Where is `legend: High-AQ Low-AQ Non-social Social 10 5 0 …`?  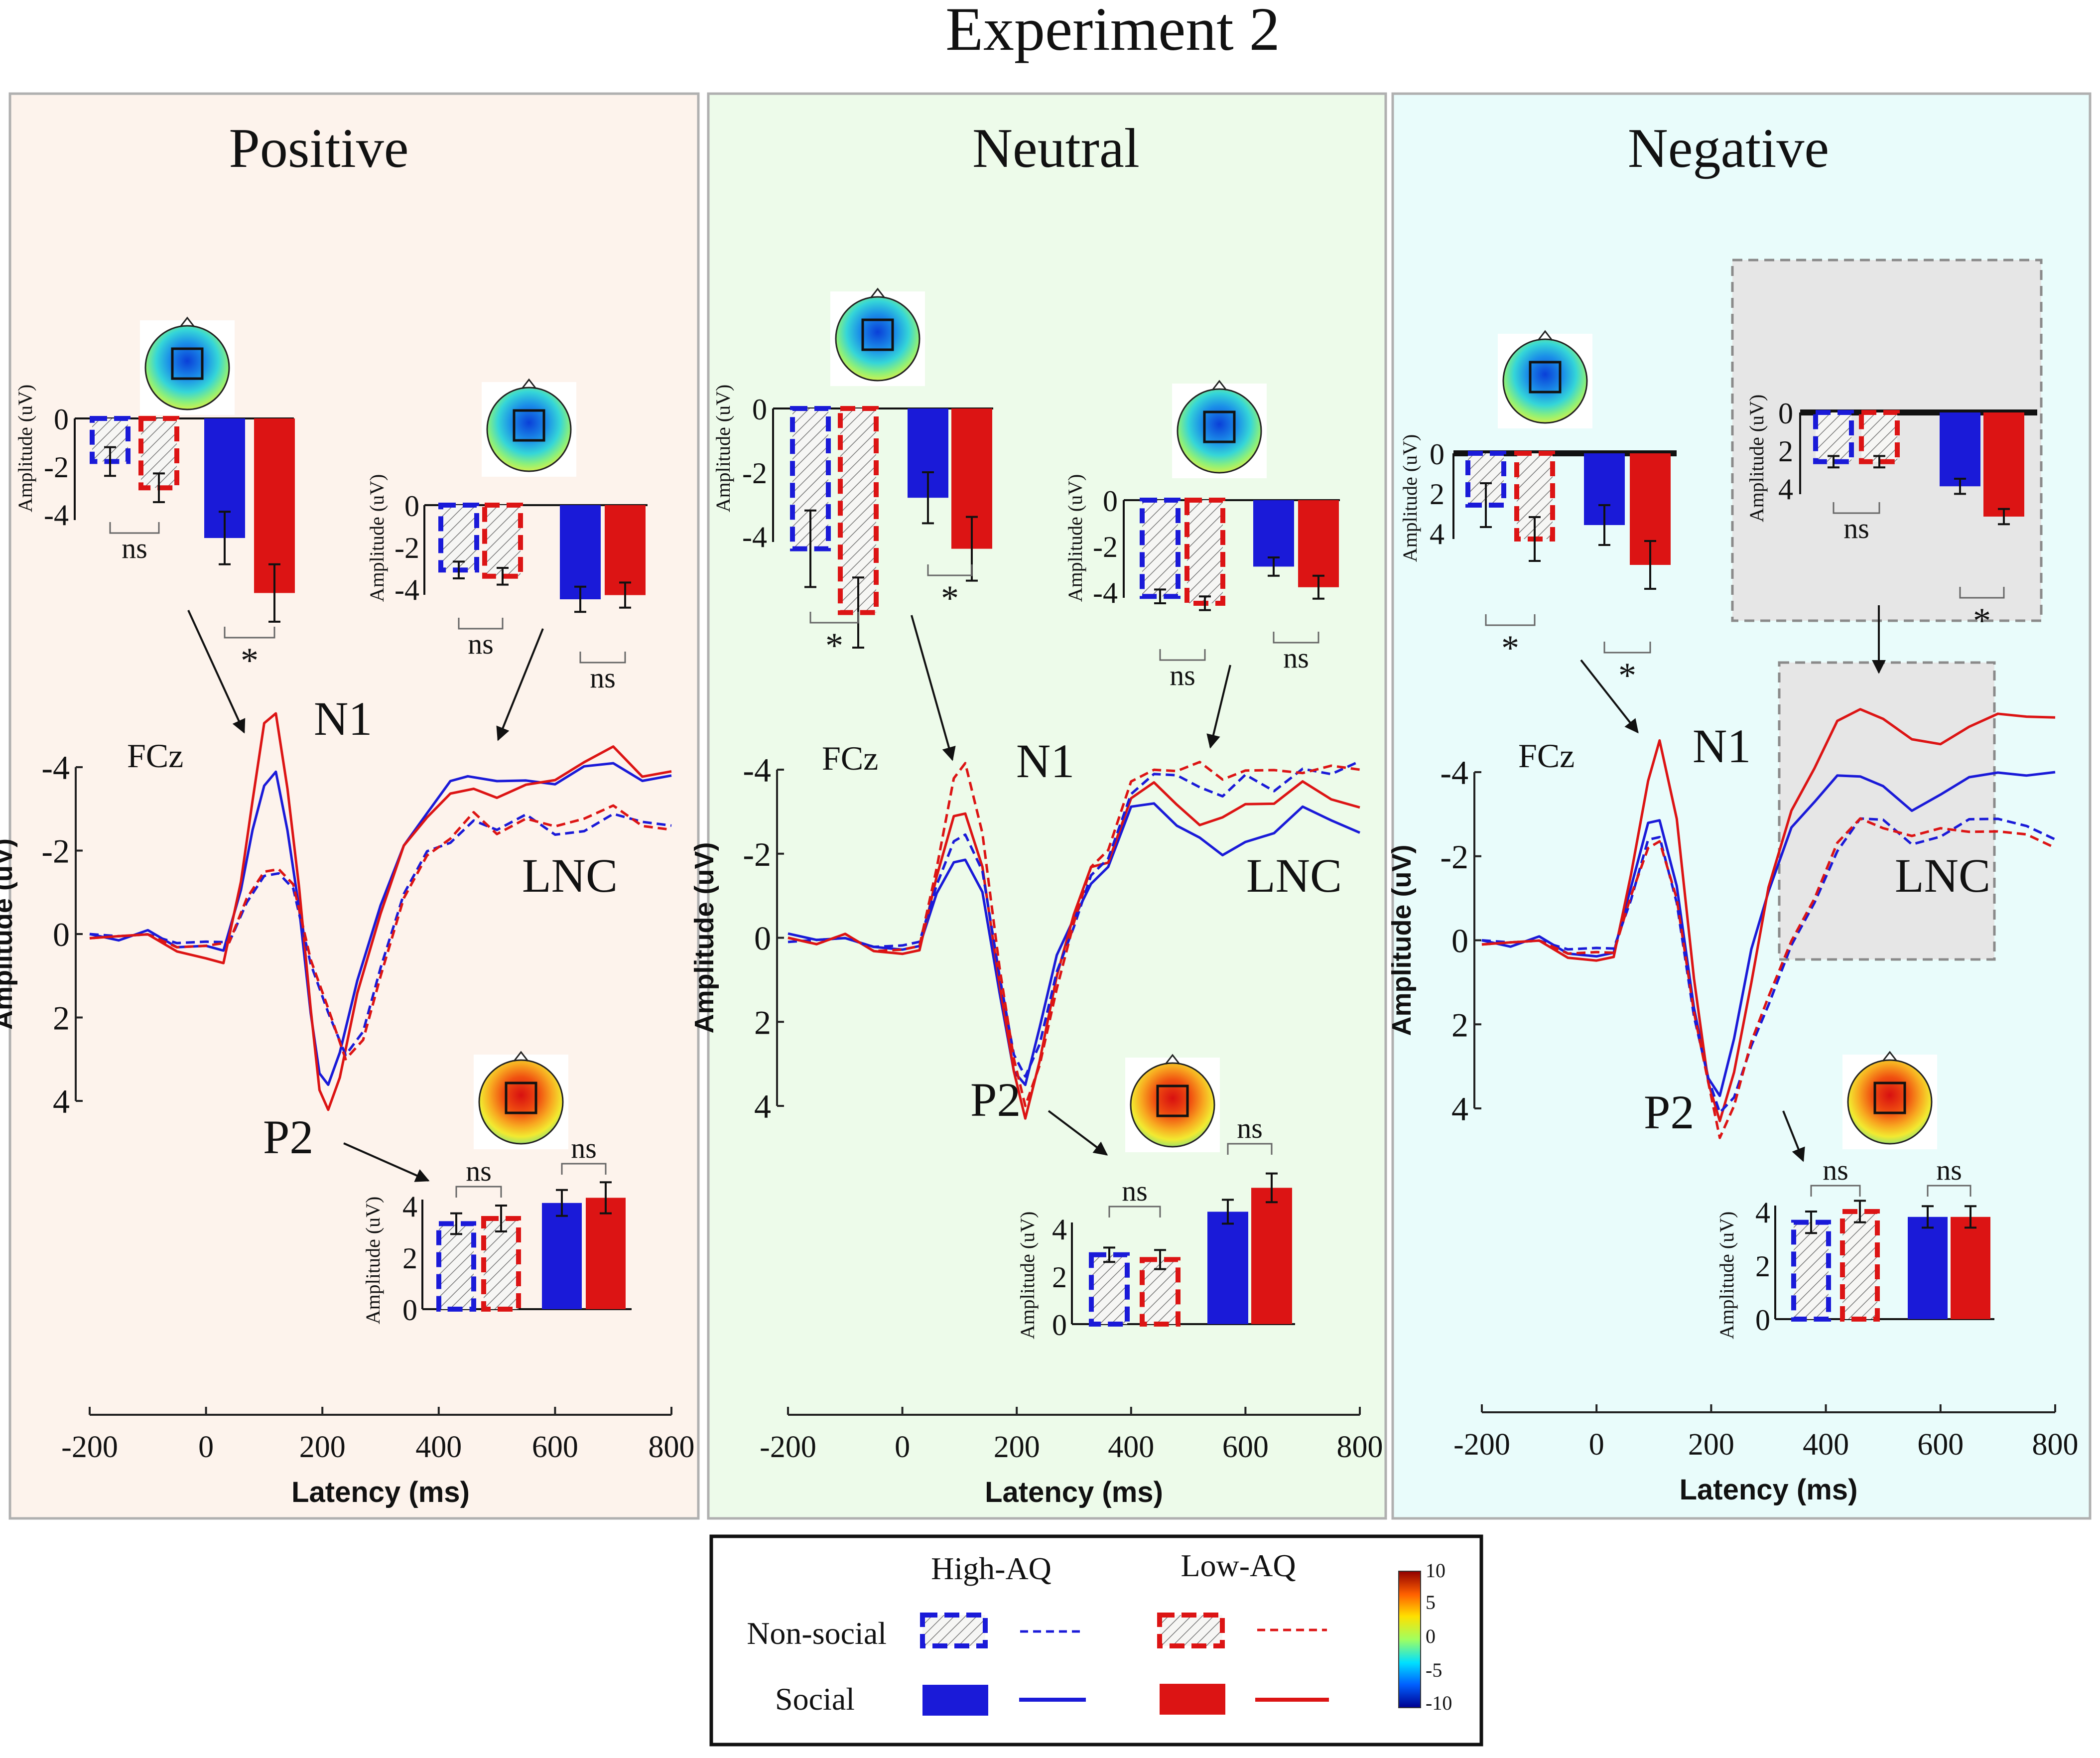 legend: High-AQ Low-AQ Non-social Social 10 5 0 … is located at coordinates (1096, 1640).